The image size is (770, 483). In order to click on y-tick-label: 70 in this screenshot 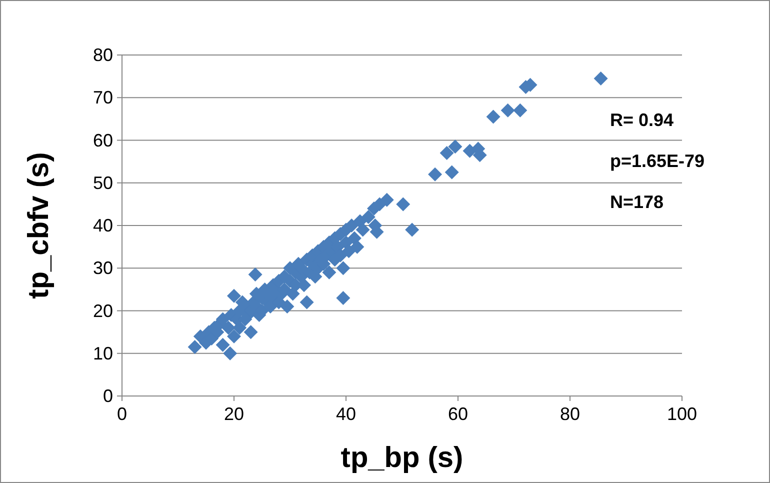, I will do `click(102, 98)`.